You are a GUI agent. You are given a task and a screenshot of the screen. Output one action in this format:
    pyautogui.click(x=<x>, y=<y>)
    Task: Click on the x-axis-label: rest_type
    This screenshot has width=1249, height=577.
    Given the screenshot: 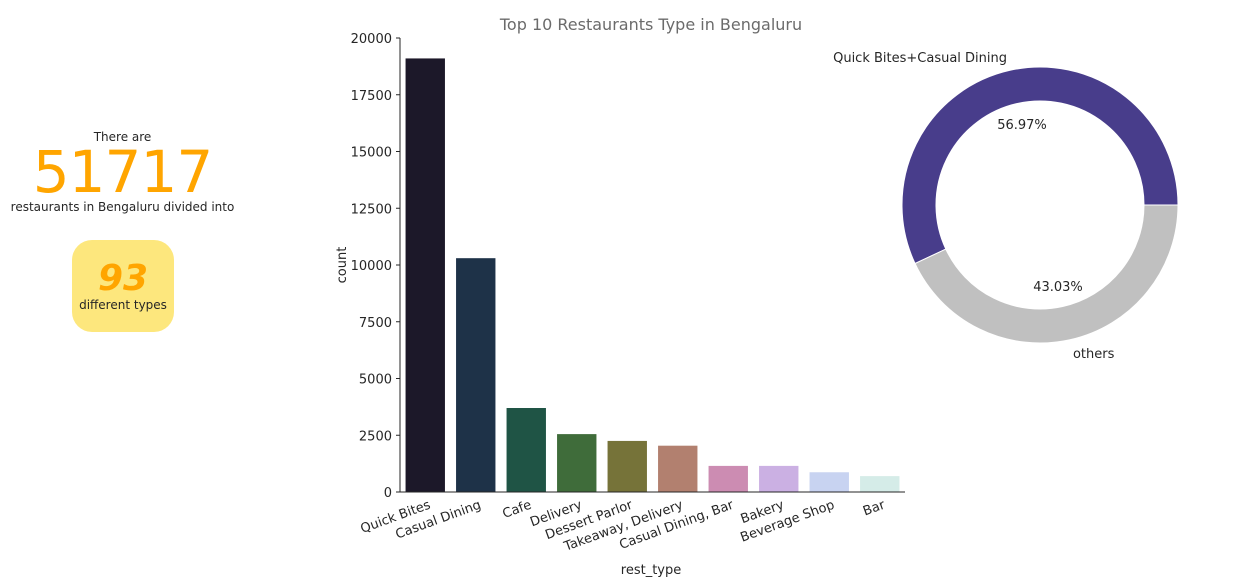 What is the action you would take?
    pyautogui.click(x=651, y=570)
    